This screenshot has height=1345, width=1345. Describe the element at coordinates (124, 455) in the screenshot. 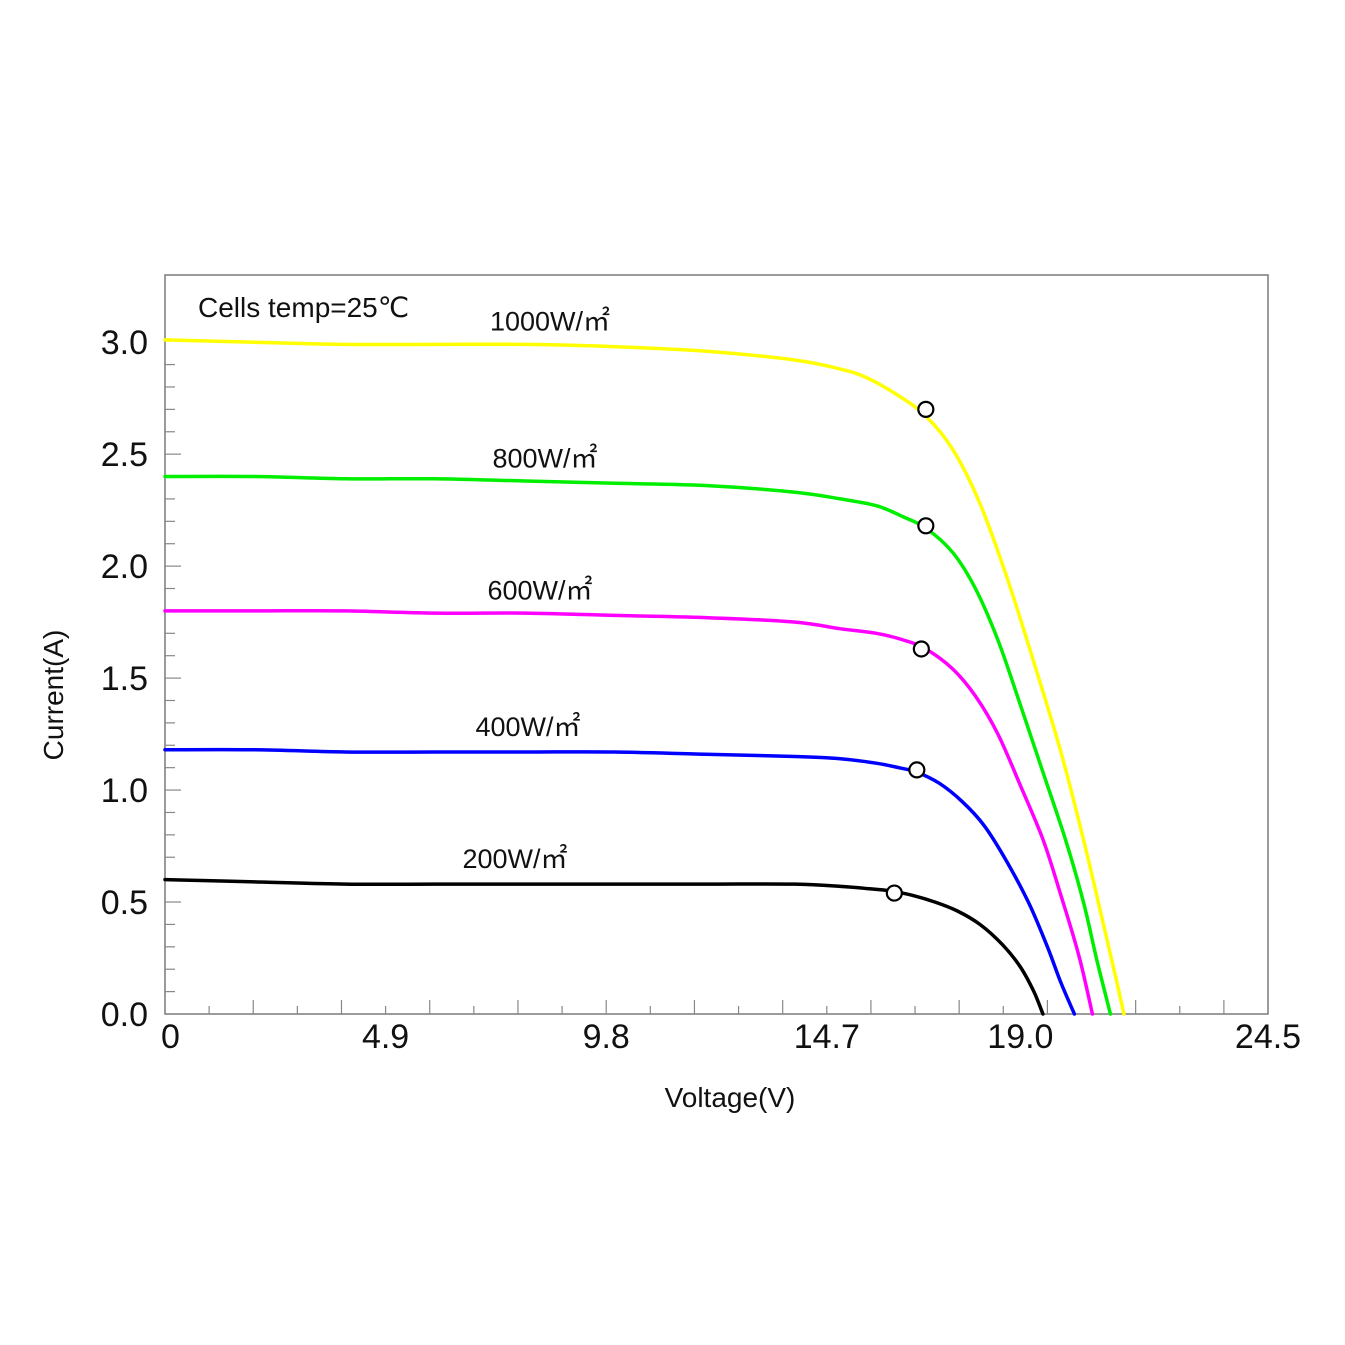

I see `y-tick-label: 2.5` at that location.